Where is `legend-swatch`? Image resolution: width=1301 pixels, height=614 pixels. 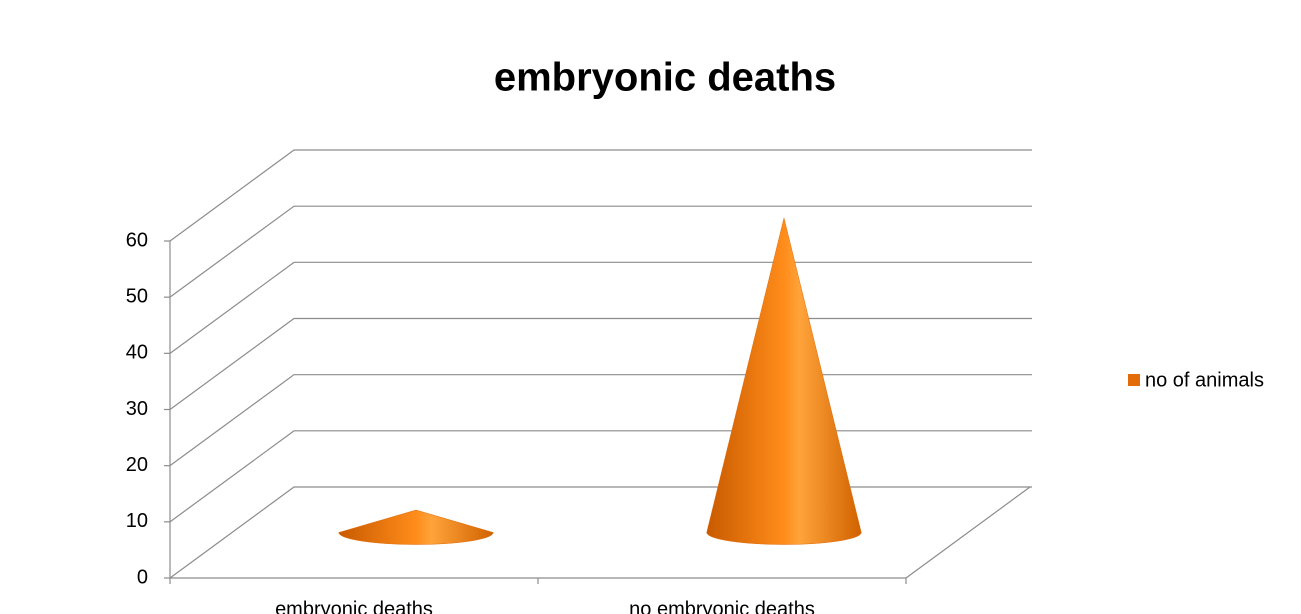
legend-swatch is located at coordinates (1134, 380).